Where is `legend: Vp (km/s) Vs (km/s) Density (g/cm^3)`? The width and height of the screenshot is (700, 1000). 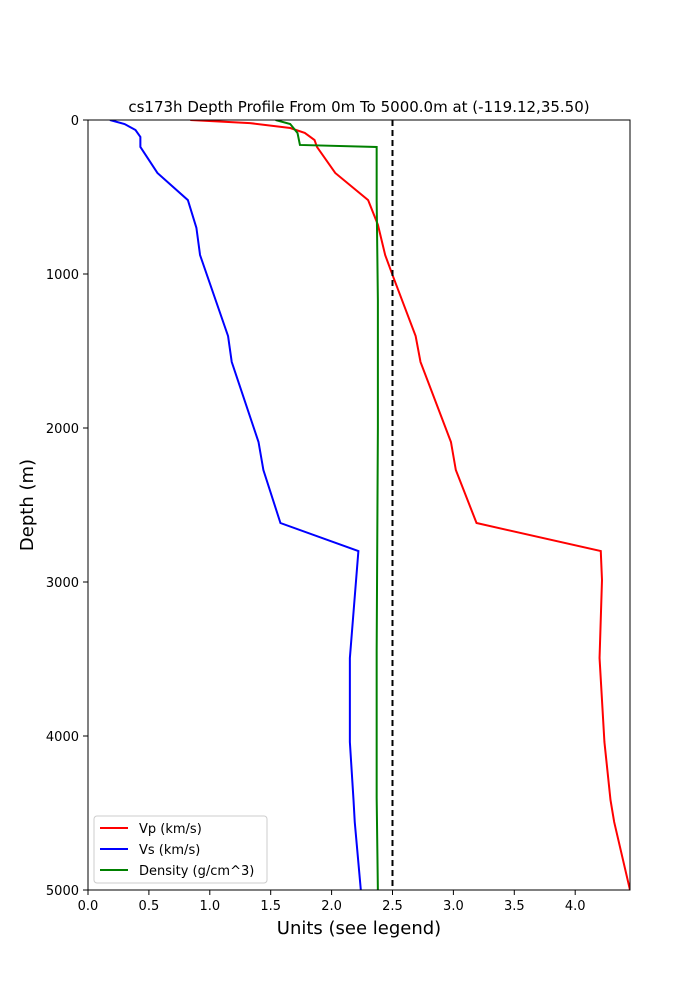
legend: Vp (km/s) Vs (km/s) Density (g/cm^3) is located at coordinates (180, 849).